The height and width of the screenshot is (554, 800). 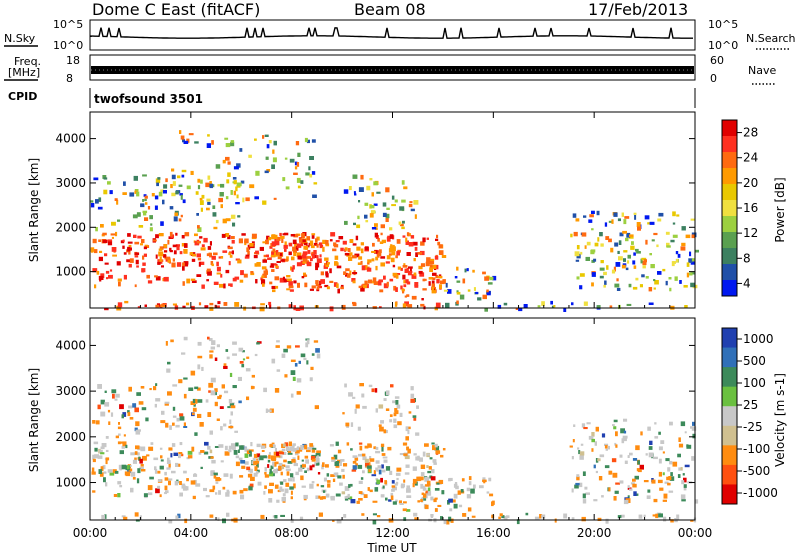 I want to click on time-tick-label: 16:00, so click(x=493, y=533).